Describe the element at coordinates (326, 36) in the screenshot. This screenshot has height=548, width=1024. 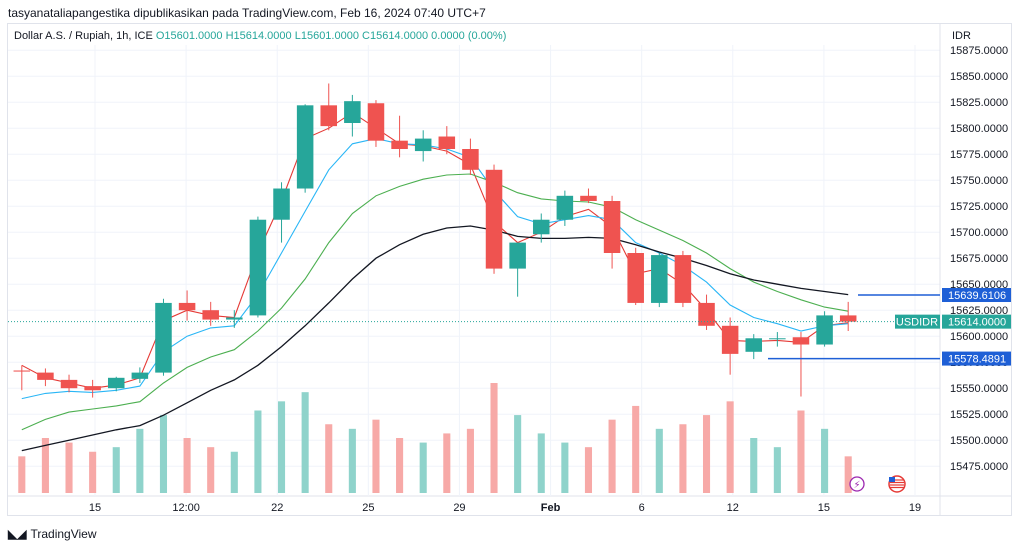
I see `low-value: L15601.0000` at that location.